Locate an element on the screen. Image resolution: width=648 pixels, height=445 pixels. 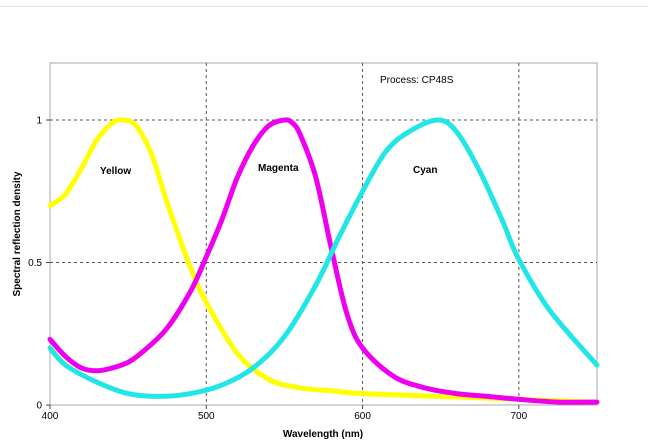
y-axis-title: Spectral reflection density is located at coordinates (17, 233).